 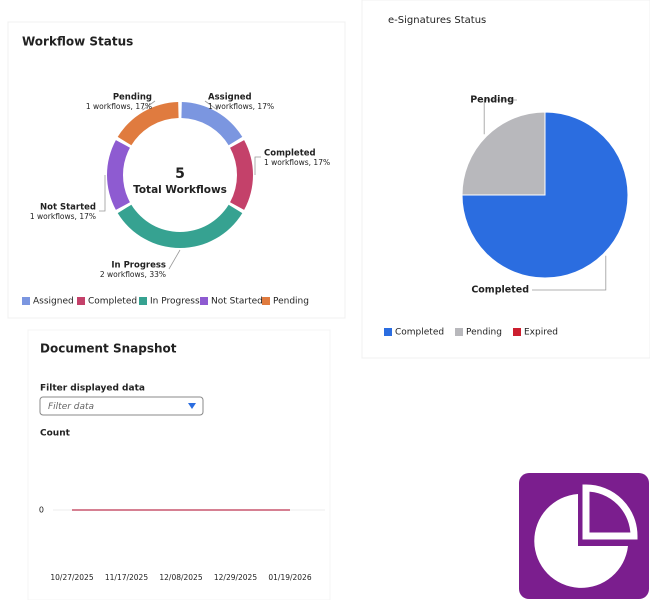 What do you see at coordinates (77, 42) in the screenshot?
I see `card-title: Workflow Status` at bounding box center [77, 42].